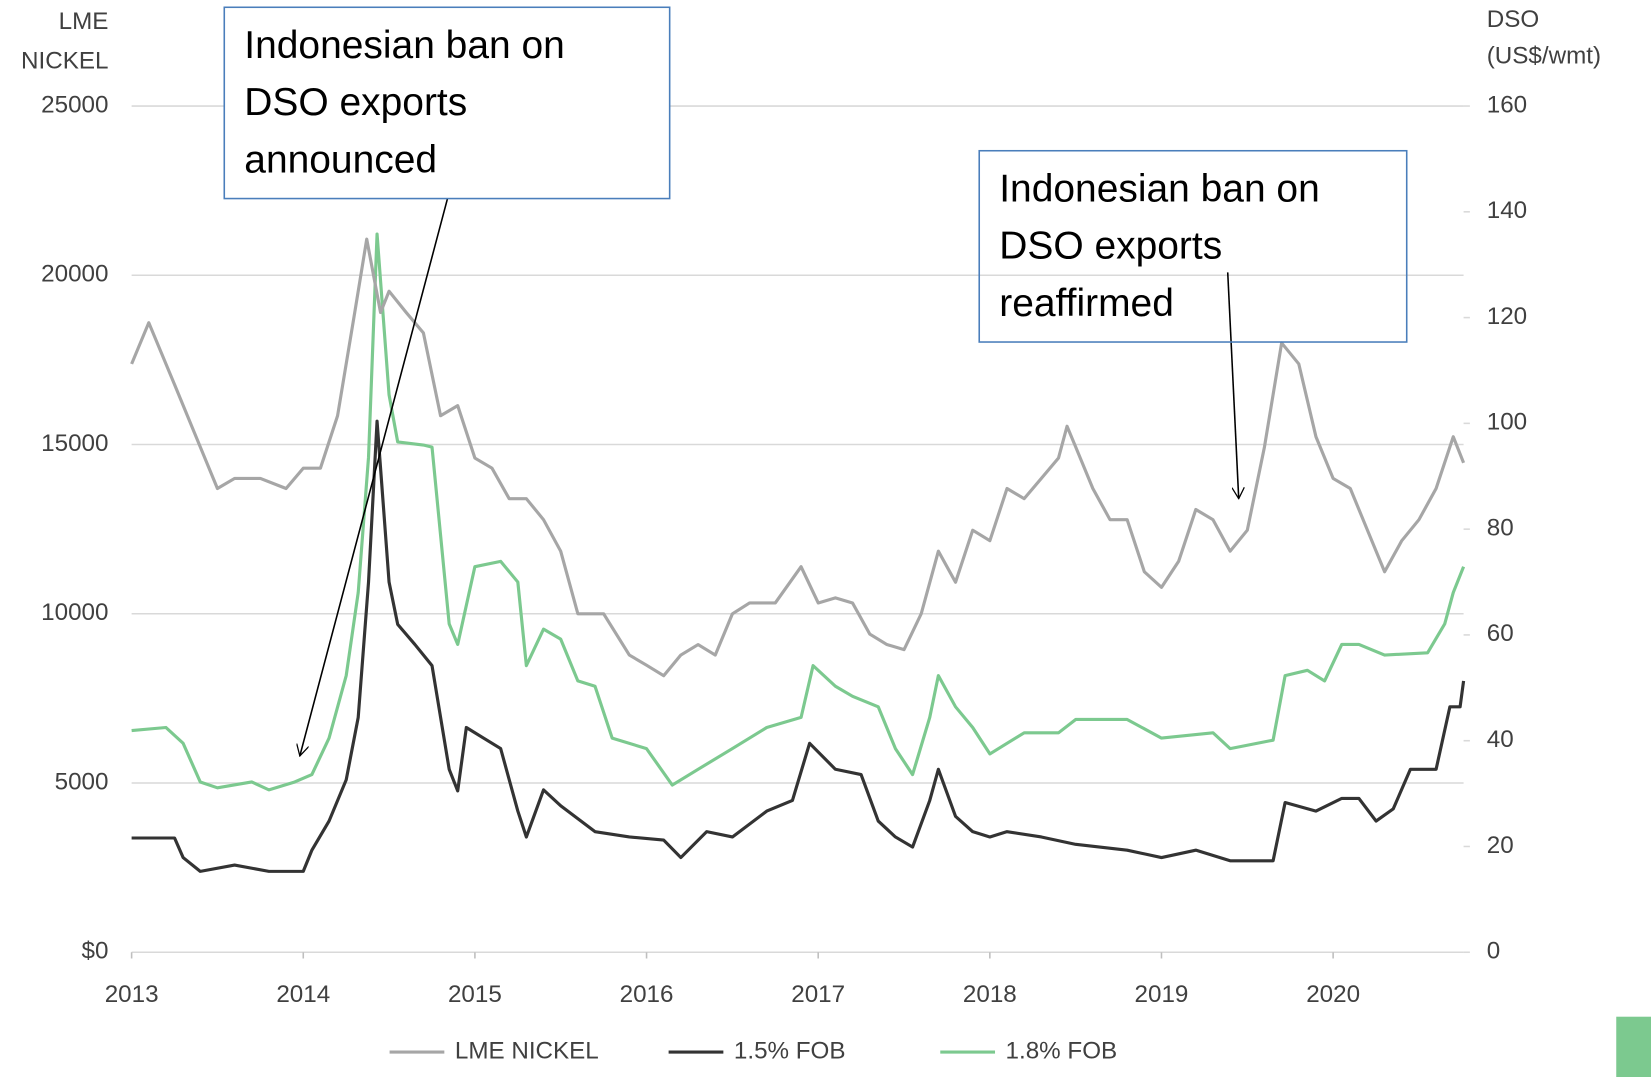 Image resolution: width=1651 pixels, height=1077 pixels. I want to click on y2-tick-label: 160, so click(1507, 104).